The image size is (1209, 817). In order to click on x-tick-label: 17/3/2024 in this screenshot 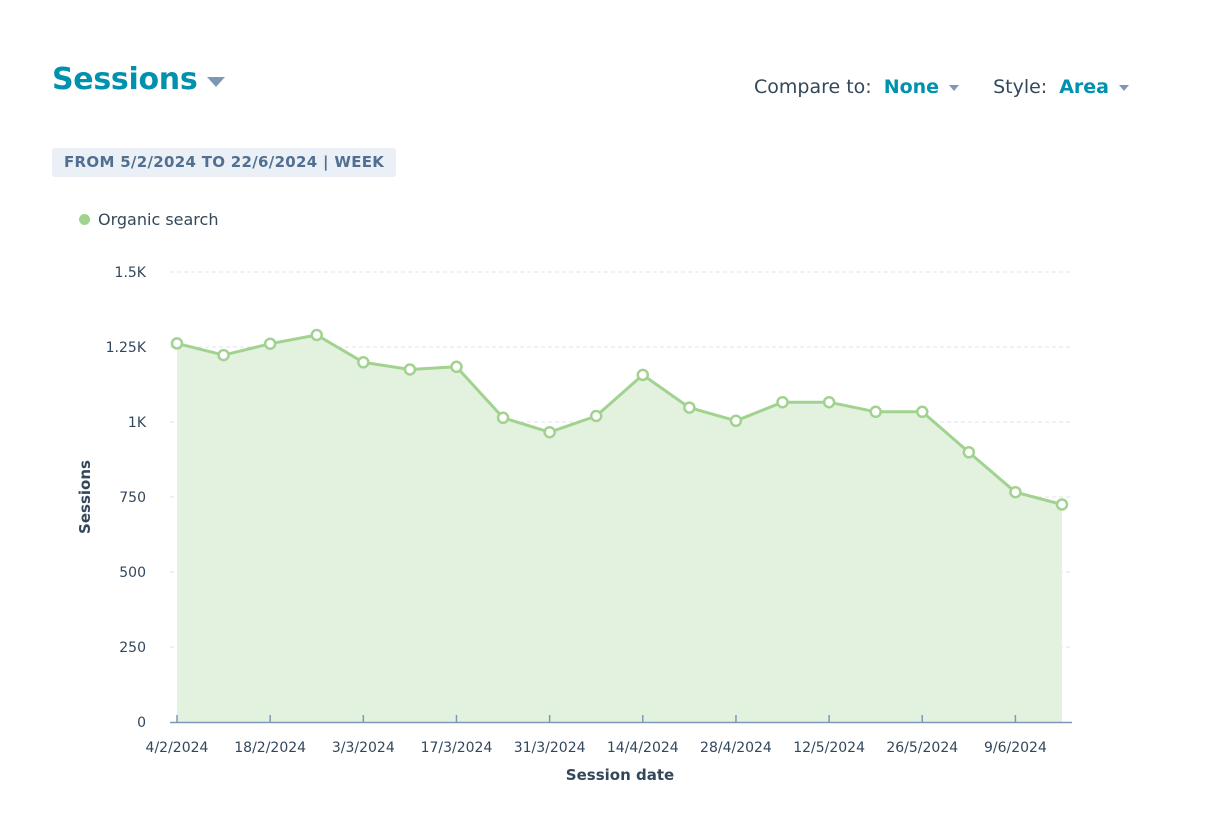, I will do `click(457, 748)`.